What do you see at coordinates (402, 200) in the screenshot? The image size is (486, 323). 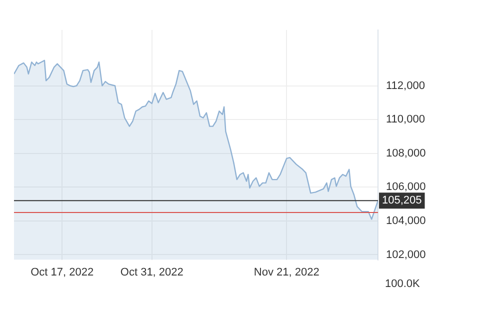 I see `ref-line-label: 105,205` at bounding box center [402, 200].